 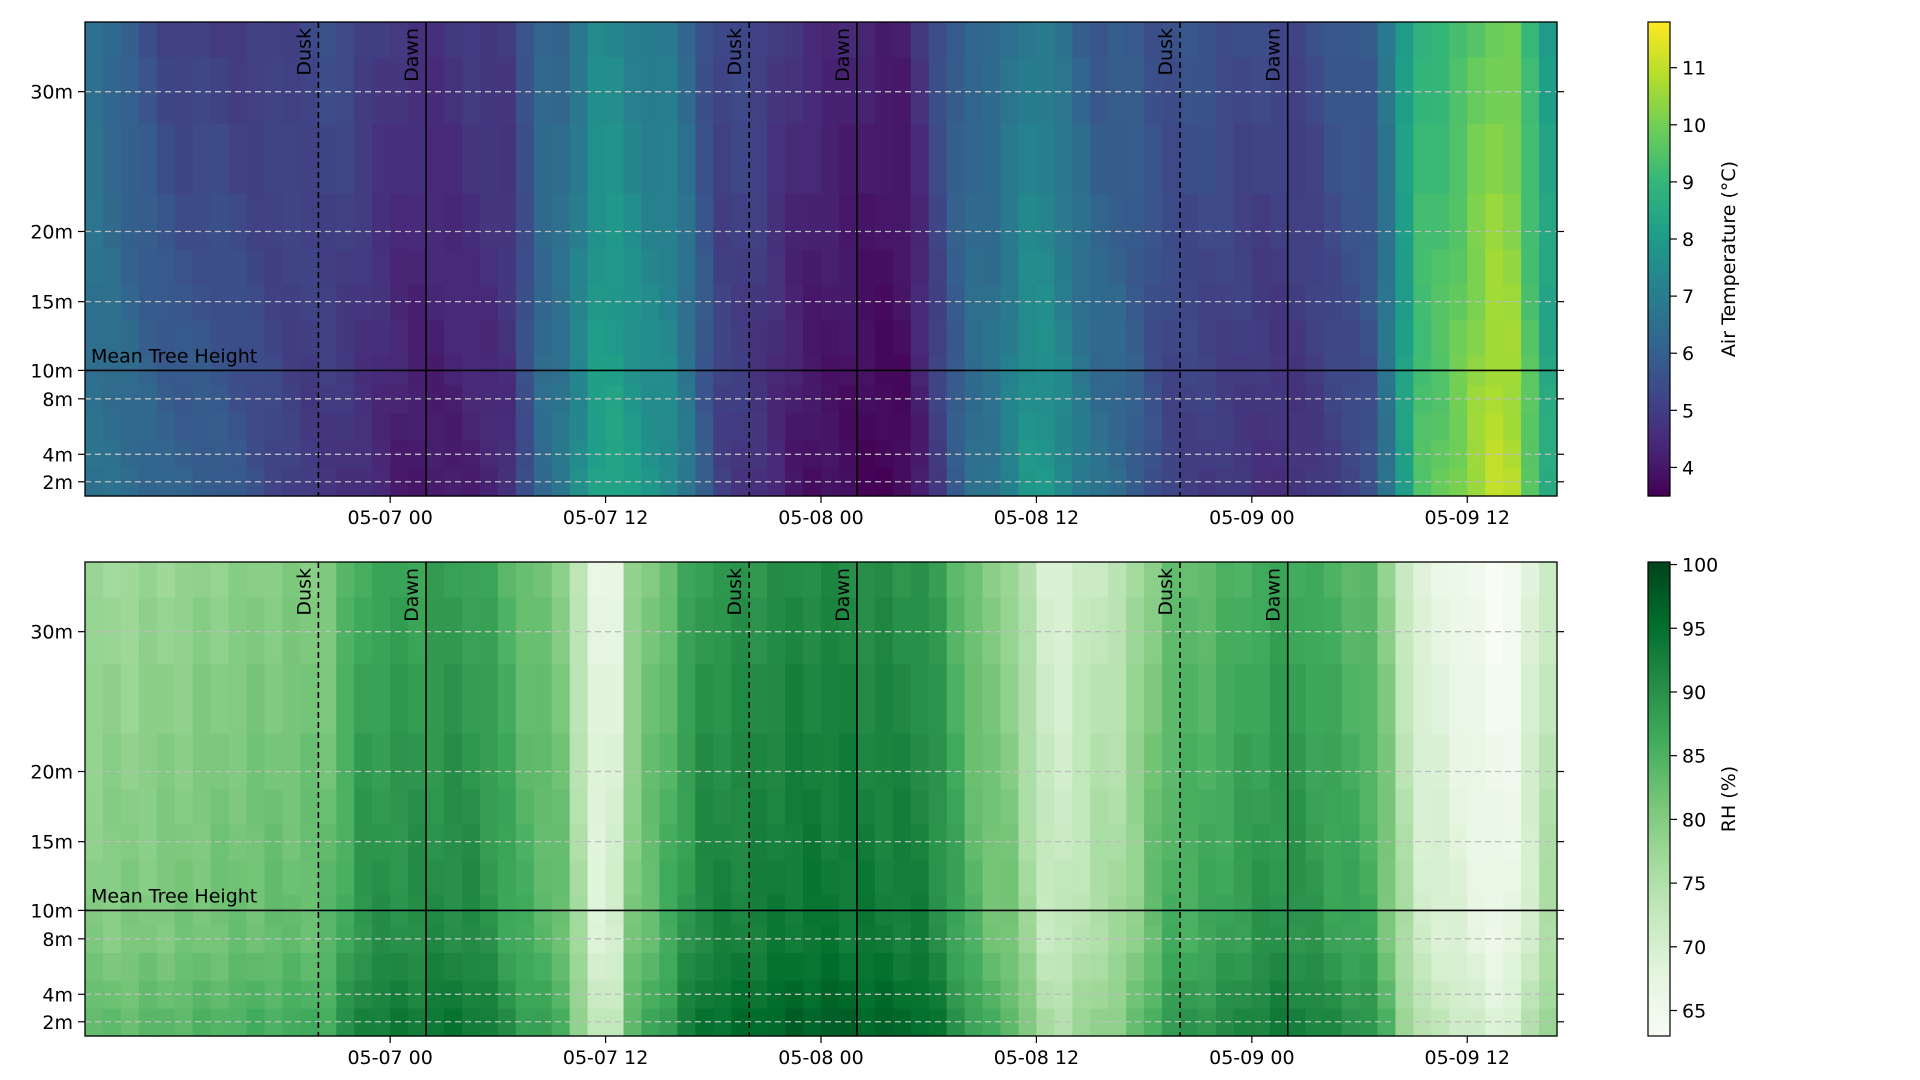 What do you see at coordinates (57, 940) in the screenshot?
I see `y-tick-label: 8m` at bounding box center [57, 940].